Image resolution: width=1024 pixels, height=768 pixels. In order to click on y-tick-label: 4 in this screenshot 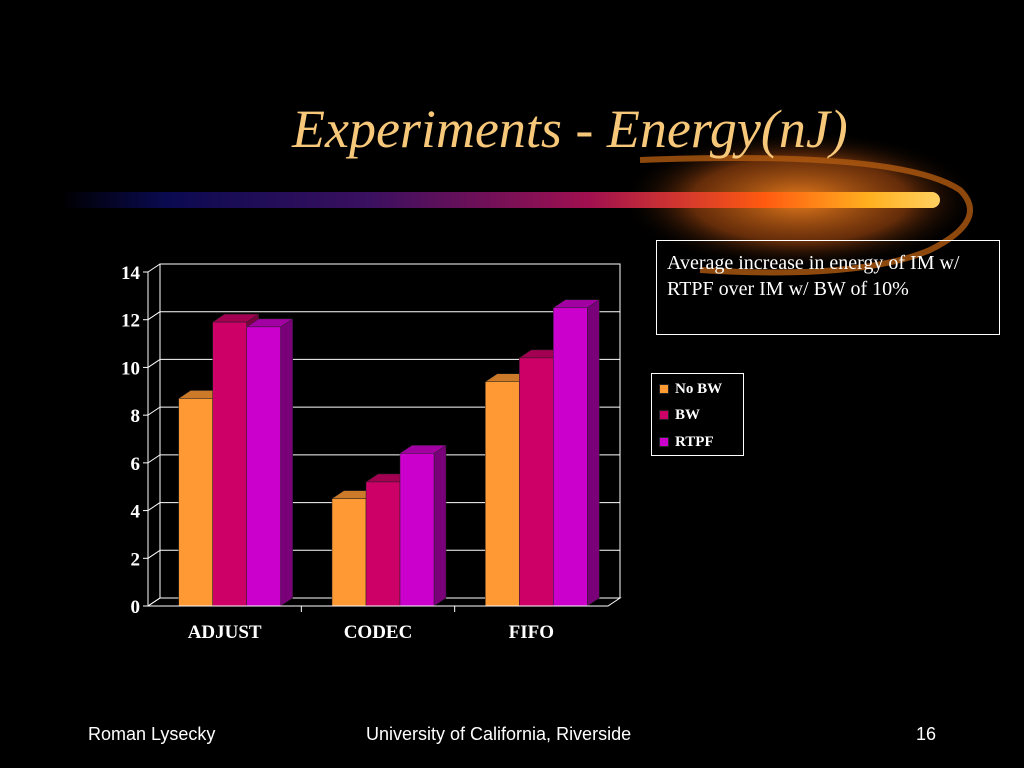, I will do `click(136, 512)`.